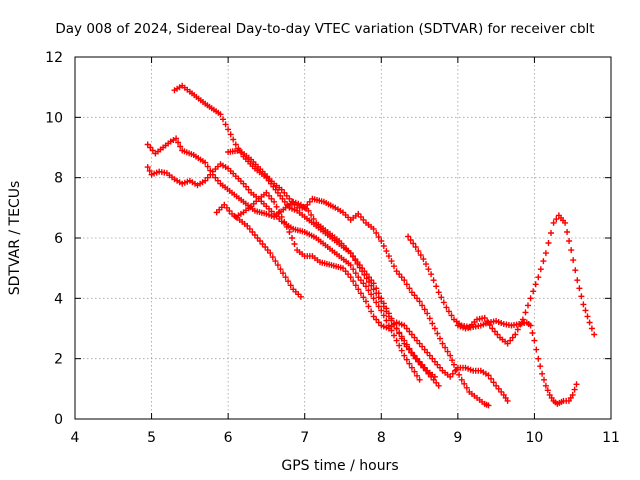 Image resolution: width=640 pixels, height=480 pixels. What do you see at coordinates (54, 118) in the screenshot?
I see `y-tick-label: 10` at bounding box center [54, 118].